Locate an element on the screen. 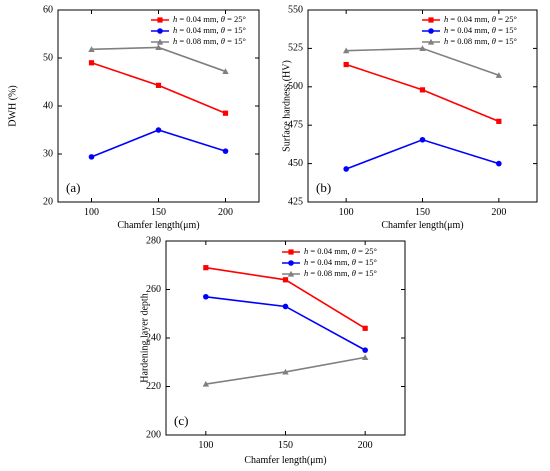 This screenshot has width=550, height=471. y-tick-label: 240 is located at coordinates (153, 337).